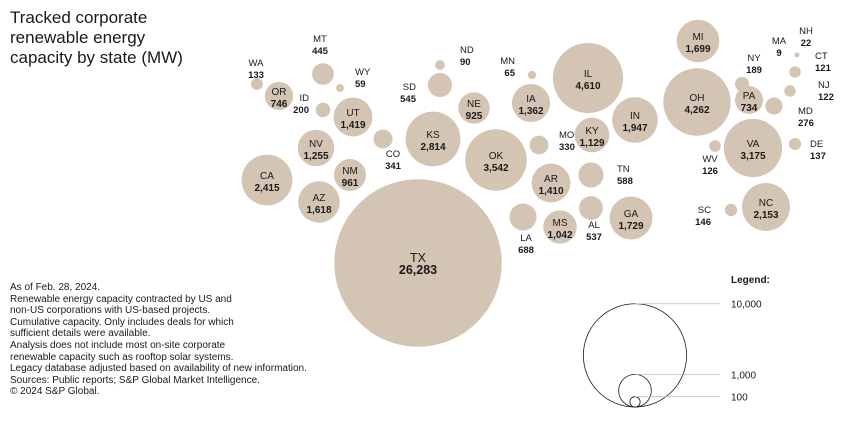 This screenshot has width=850, height=421. I want to click on bubble-value-label: 925, so click(474, 116).